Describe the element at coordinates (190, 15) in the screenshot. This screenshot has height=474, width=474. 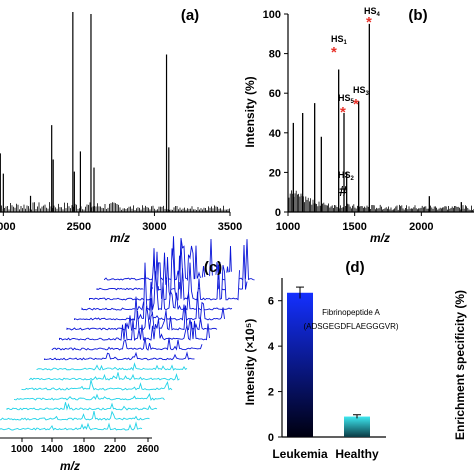
I see `panel-a-label: (a)` at that location.